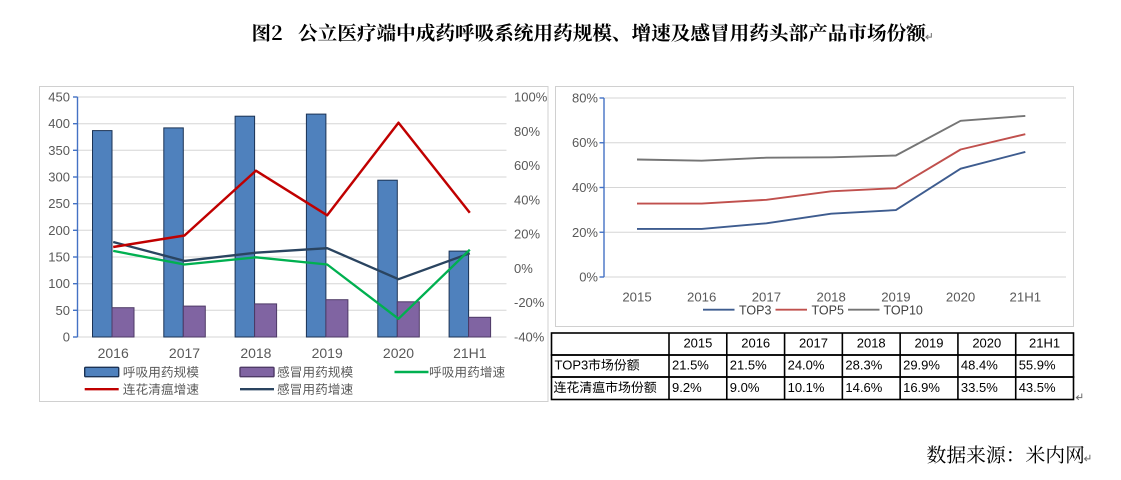 This screenshot has height=480, width=1121. Describe the element at coordinates (921, 387) in the screenshot. I see `svg-text: 16.9%` at that location.